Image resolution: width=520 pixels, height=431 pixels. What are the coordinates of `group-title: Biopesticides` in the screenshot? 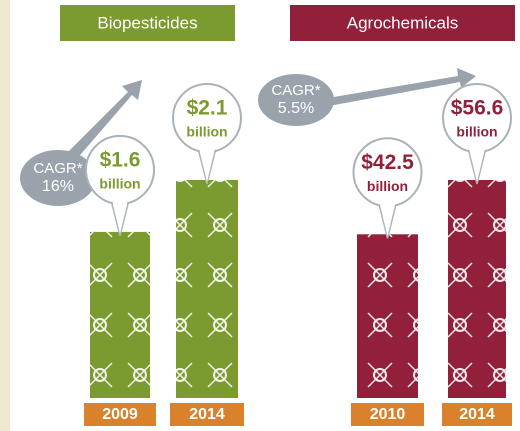 It's located at (147, 22).